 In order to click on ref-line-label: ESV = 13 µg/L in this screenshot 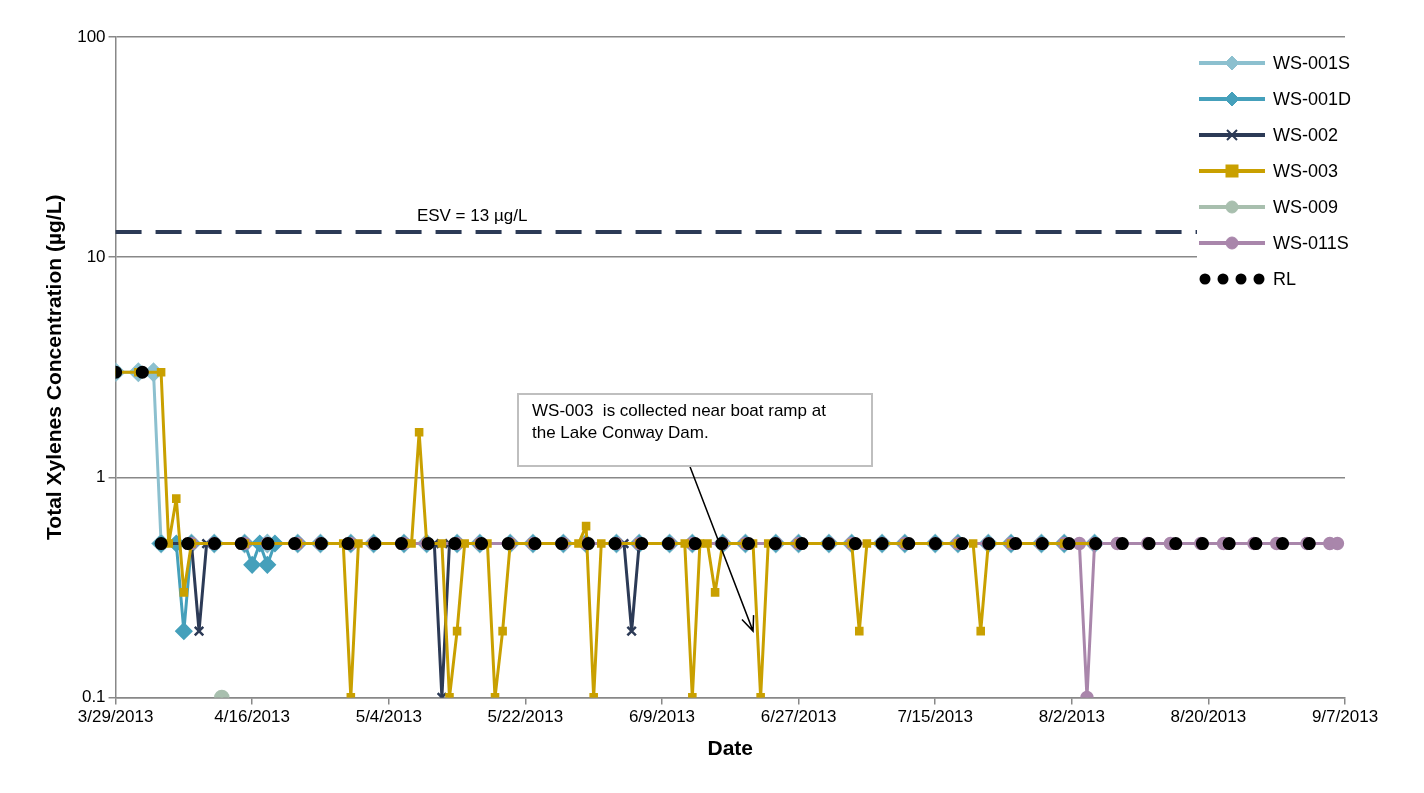, I will do `click(472, 216)`.